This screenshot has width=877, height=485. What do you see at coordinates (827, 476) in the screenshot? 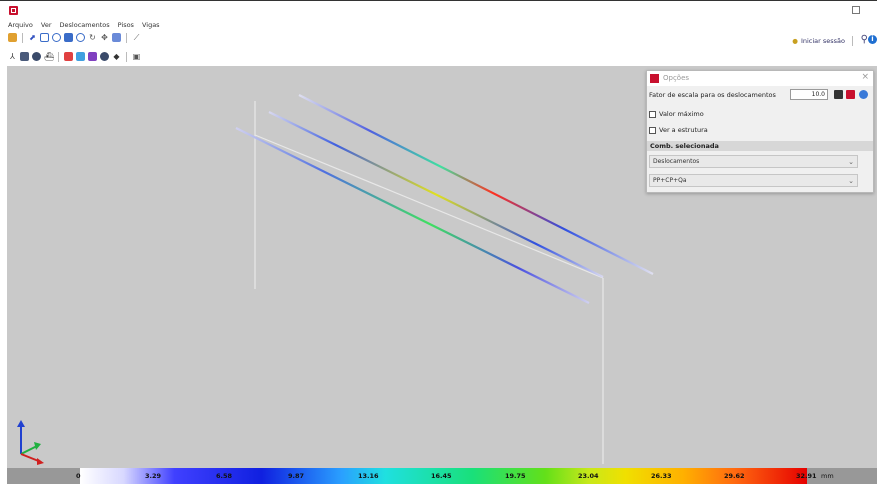
I see `scale-unit: mm` at bounding box center [827, 476].